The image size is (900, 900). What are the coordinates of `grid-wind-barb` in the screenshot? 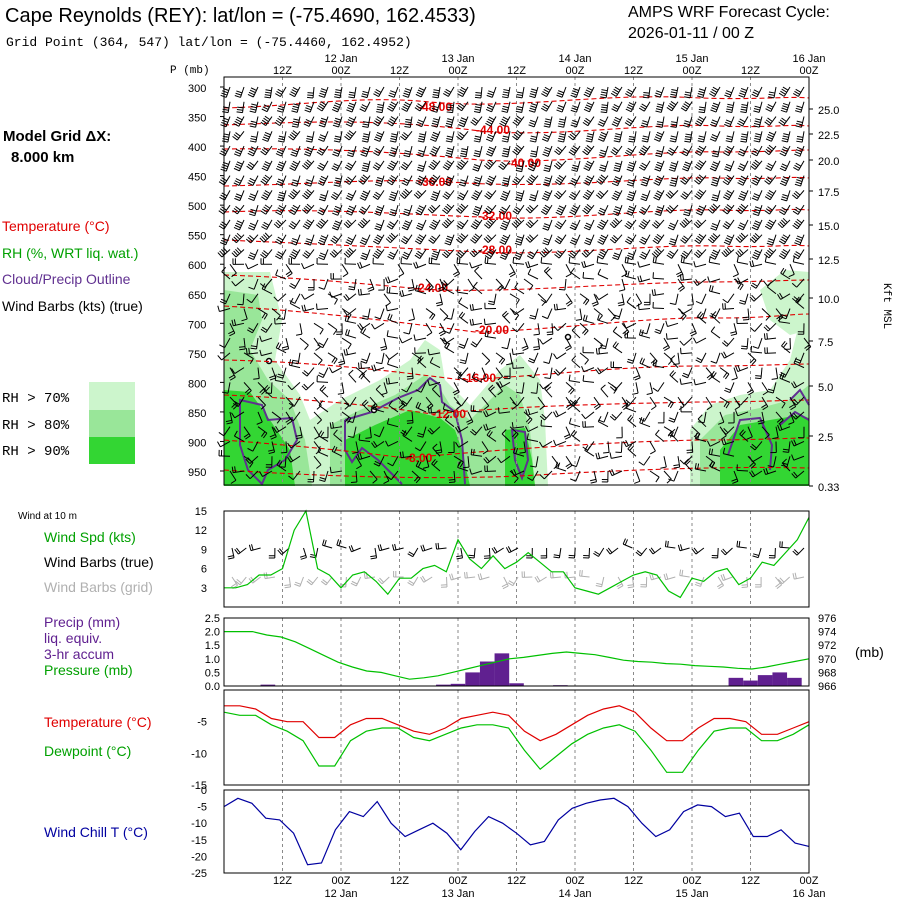 It's located at (506, 581).